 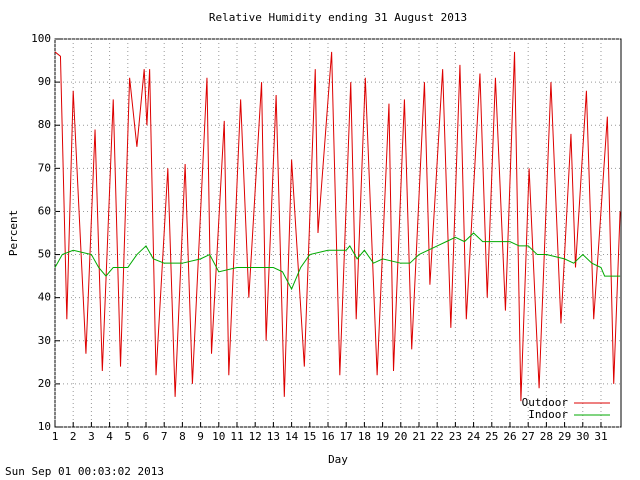 I want to click on legend-label: Outdoor, so click(x=545, y=402).